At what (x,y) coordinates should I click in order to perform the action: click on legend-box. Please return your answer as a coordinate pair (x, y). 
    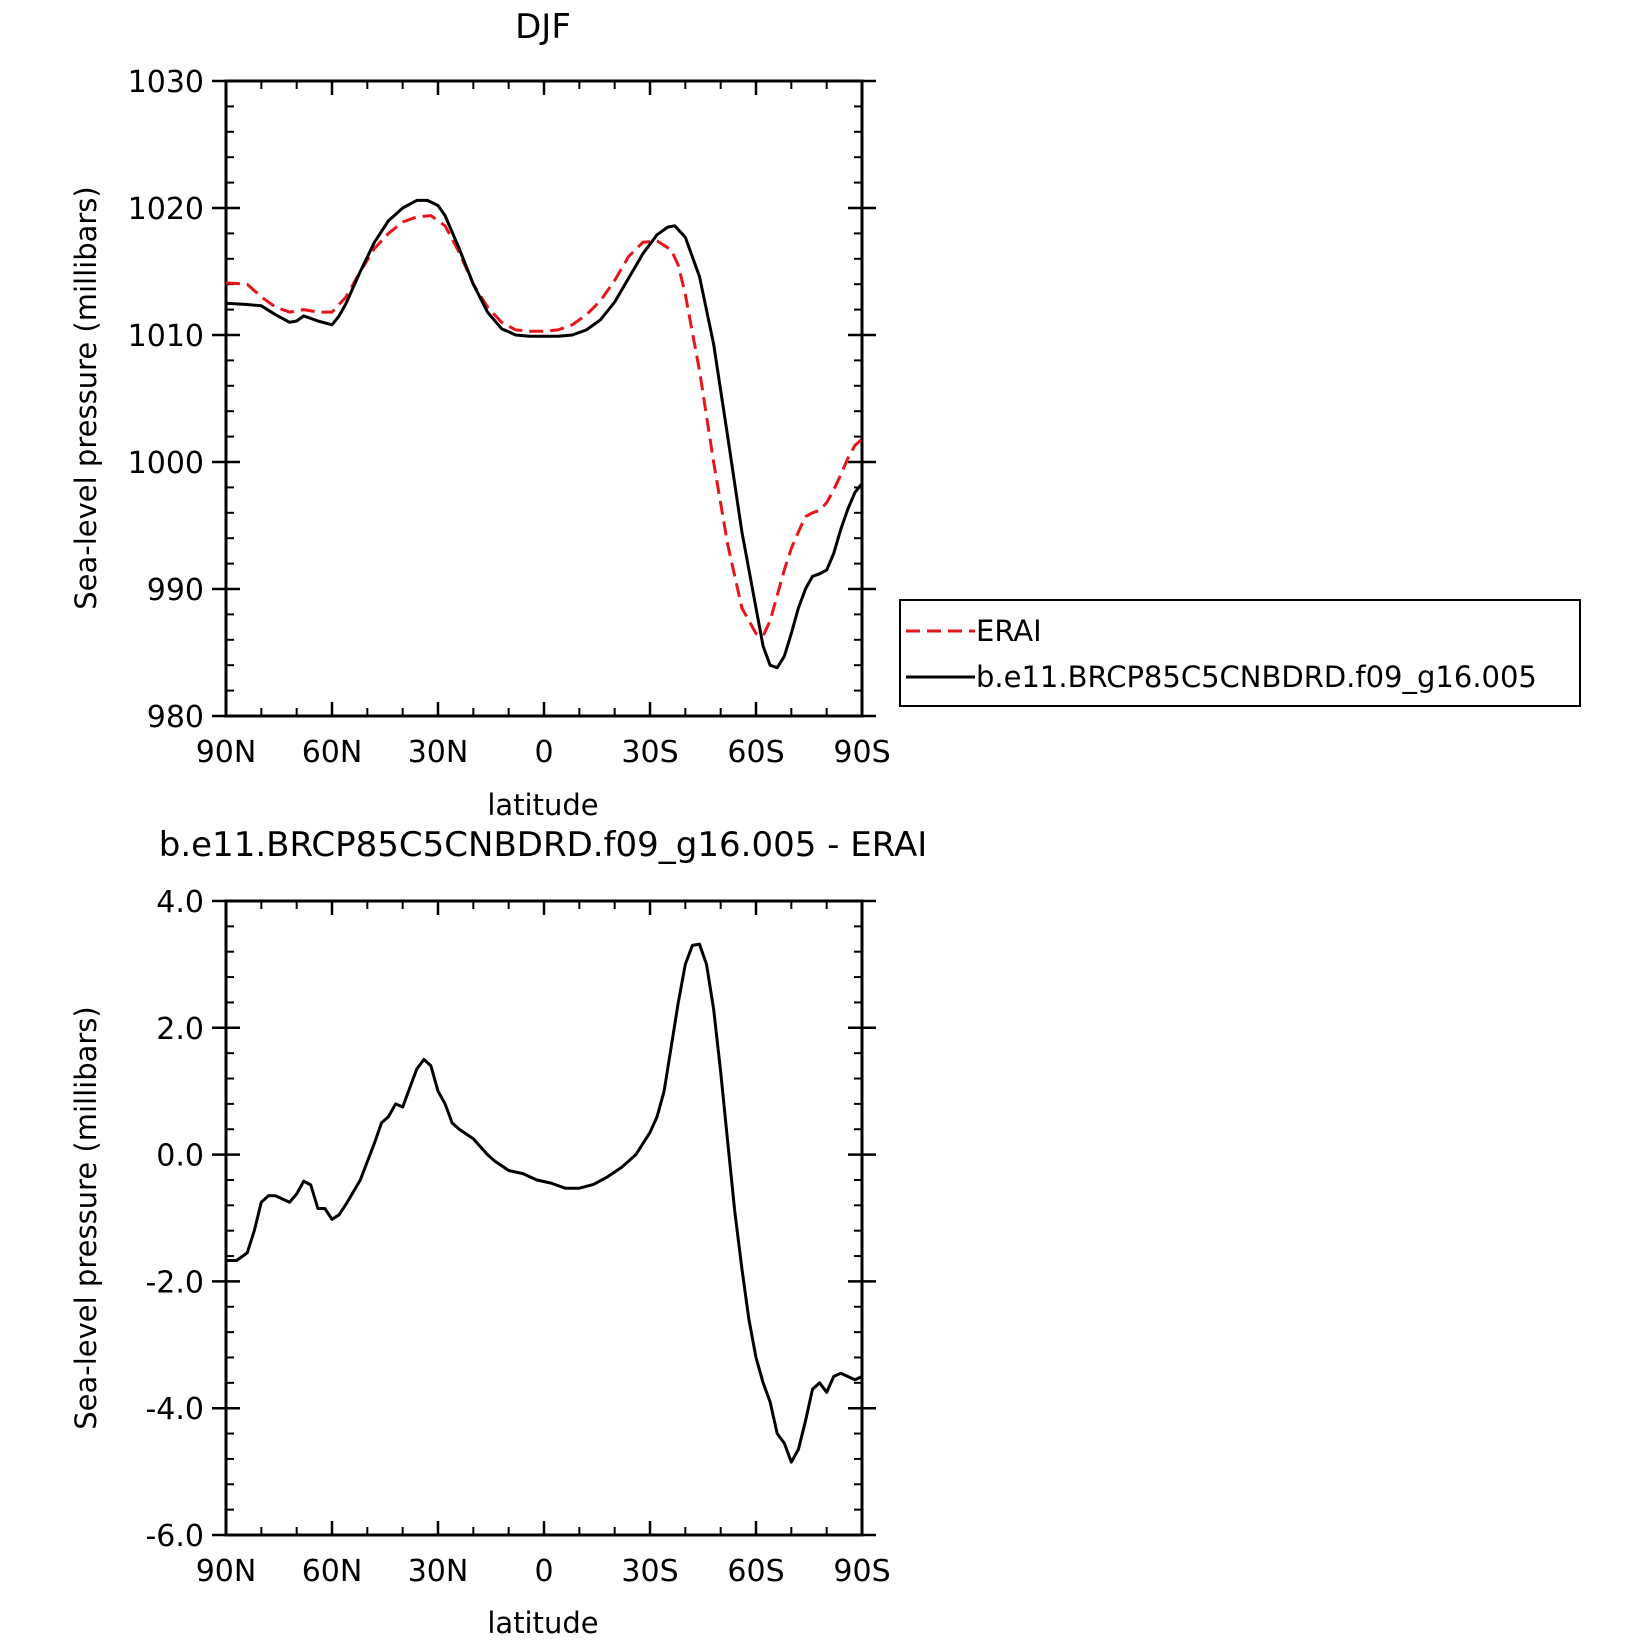
    Looking at the image, I should click on (1240, 653).